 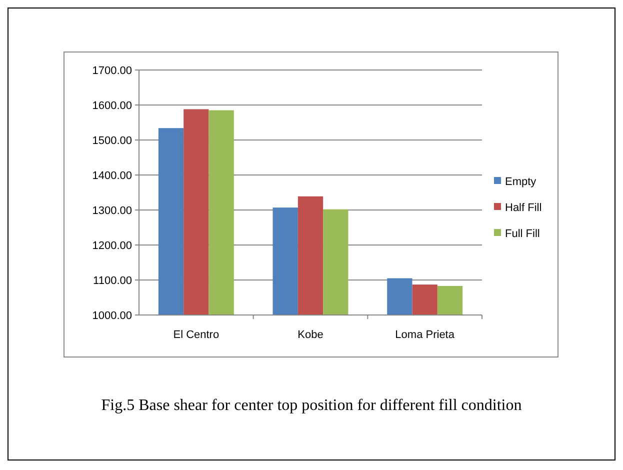 I want to click on y-tick-label: 1200.00, so click(x=112, y=246).